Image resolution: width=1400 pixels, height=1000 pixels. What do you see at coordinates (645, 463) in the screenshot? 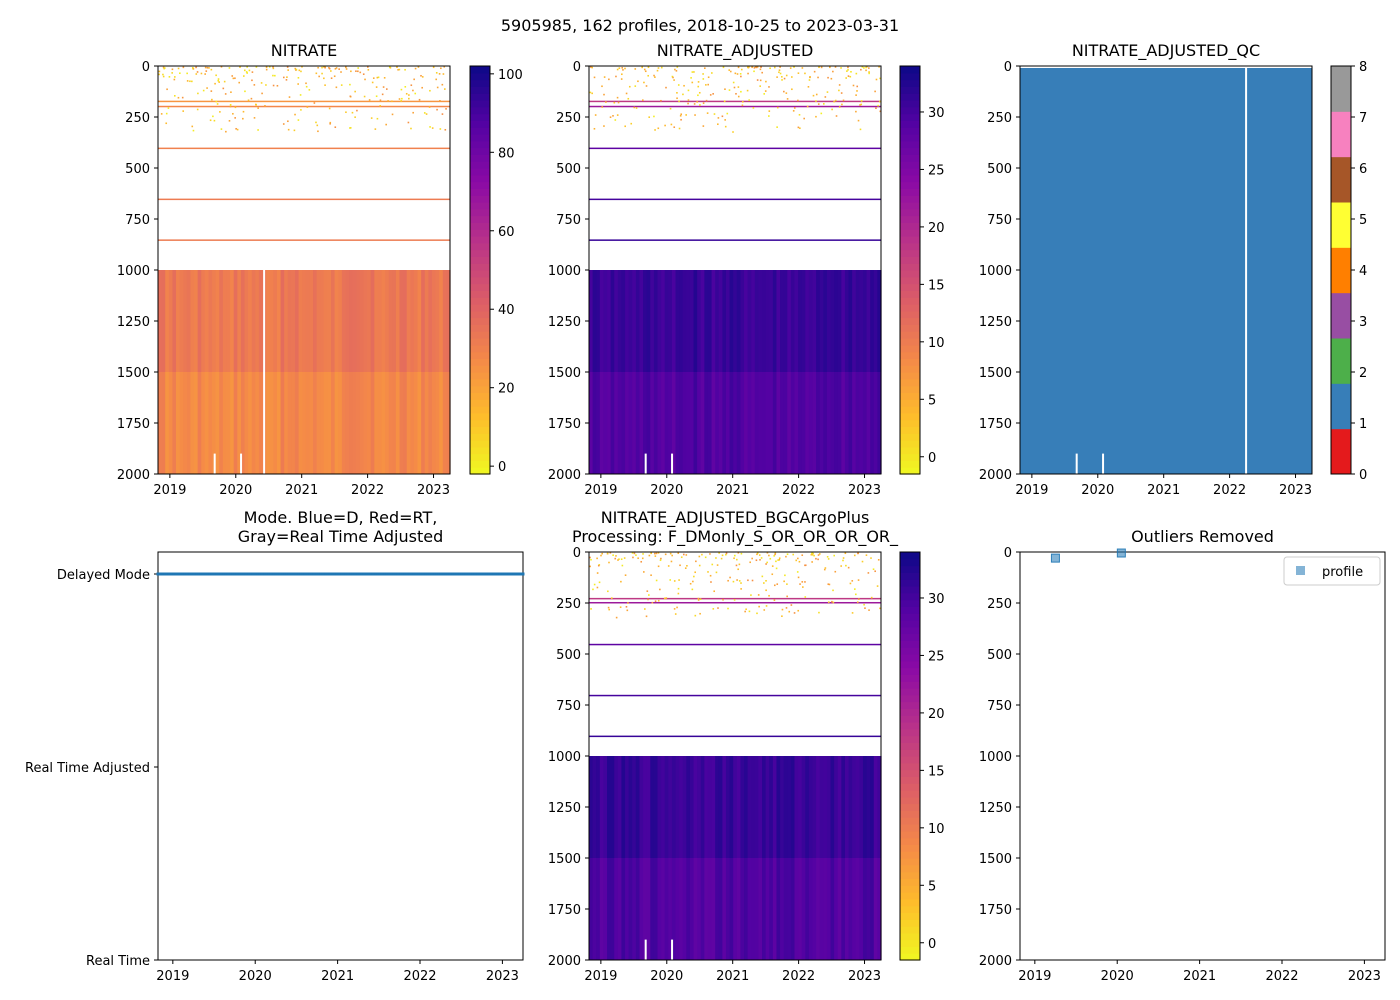
I see `profile-gap` at bounding box center [645, 463].